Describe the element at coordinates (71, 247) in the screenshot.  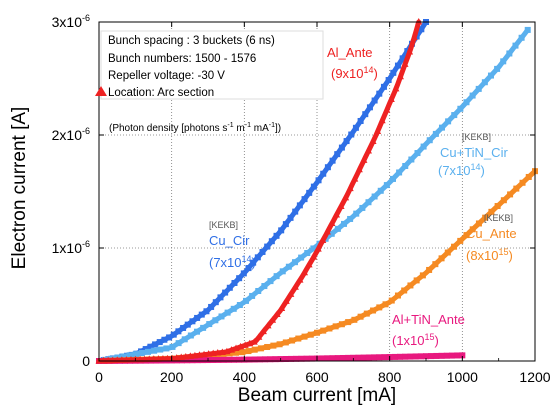
I see `y-tick-label: 1x10⁻⁶` at that location.